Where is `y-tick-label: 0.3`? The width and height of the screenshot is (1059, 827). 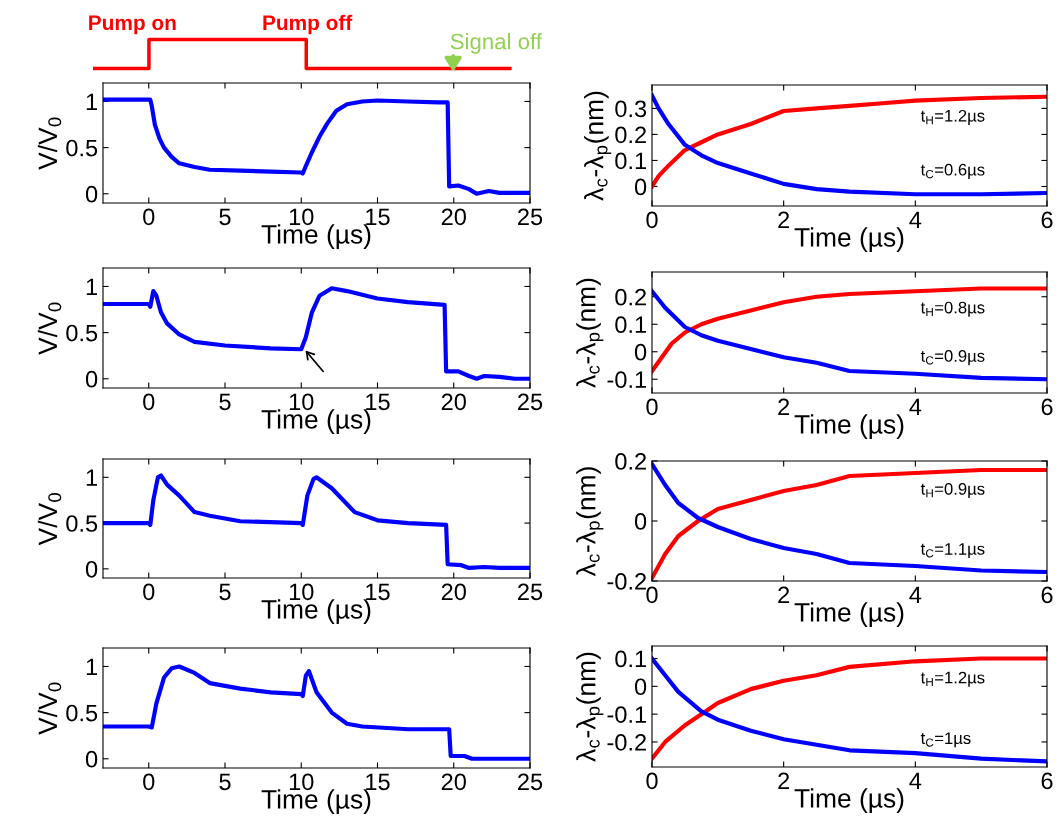
y-tick-label: 0.3 is located at coordinates (631, 109).